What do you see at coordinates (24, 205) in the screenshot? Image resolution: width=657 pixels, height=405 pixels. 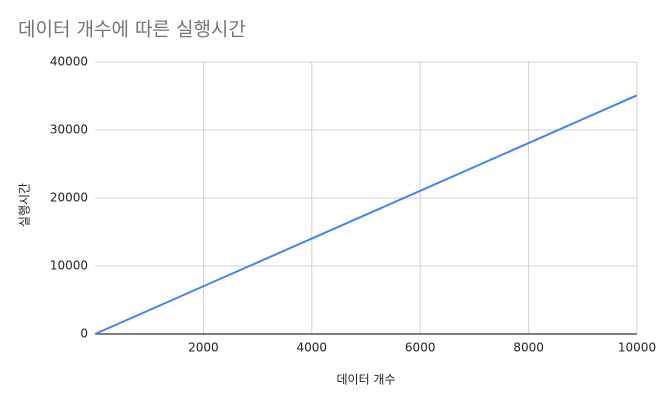 I see `y-axis-title: 실행시간` at bounding box center [24, 205].